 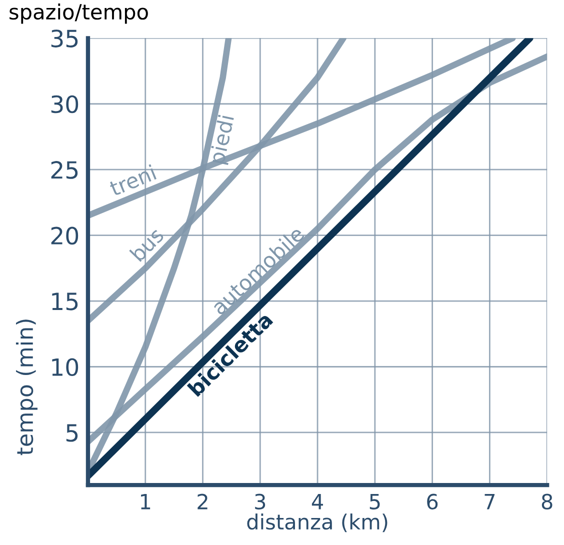 I want to click on y-tick-label: 15, so click(x=65, y=301).